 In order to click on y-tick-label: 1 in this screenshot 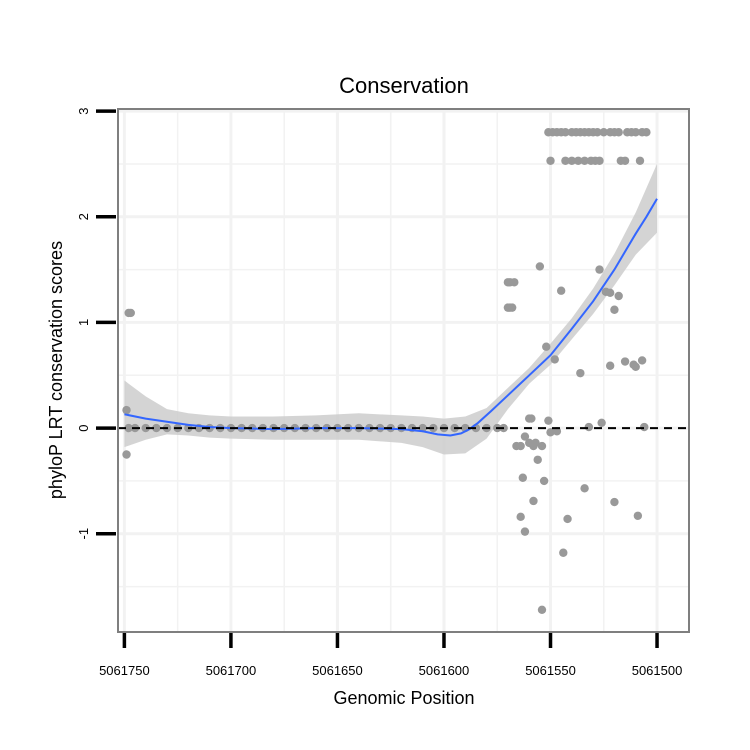, I will do `click(83, 322)`.